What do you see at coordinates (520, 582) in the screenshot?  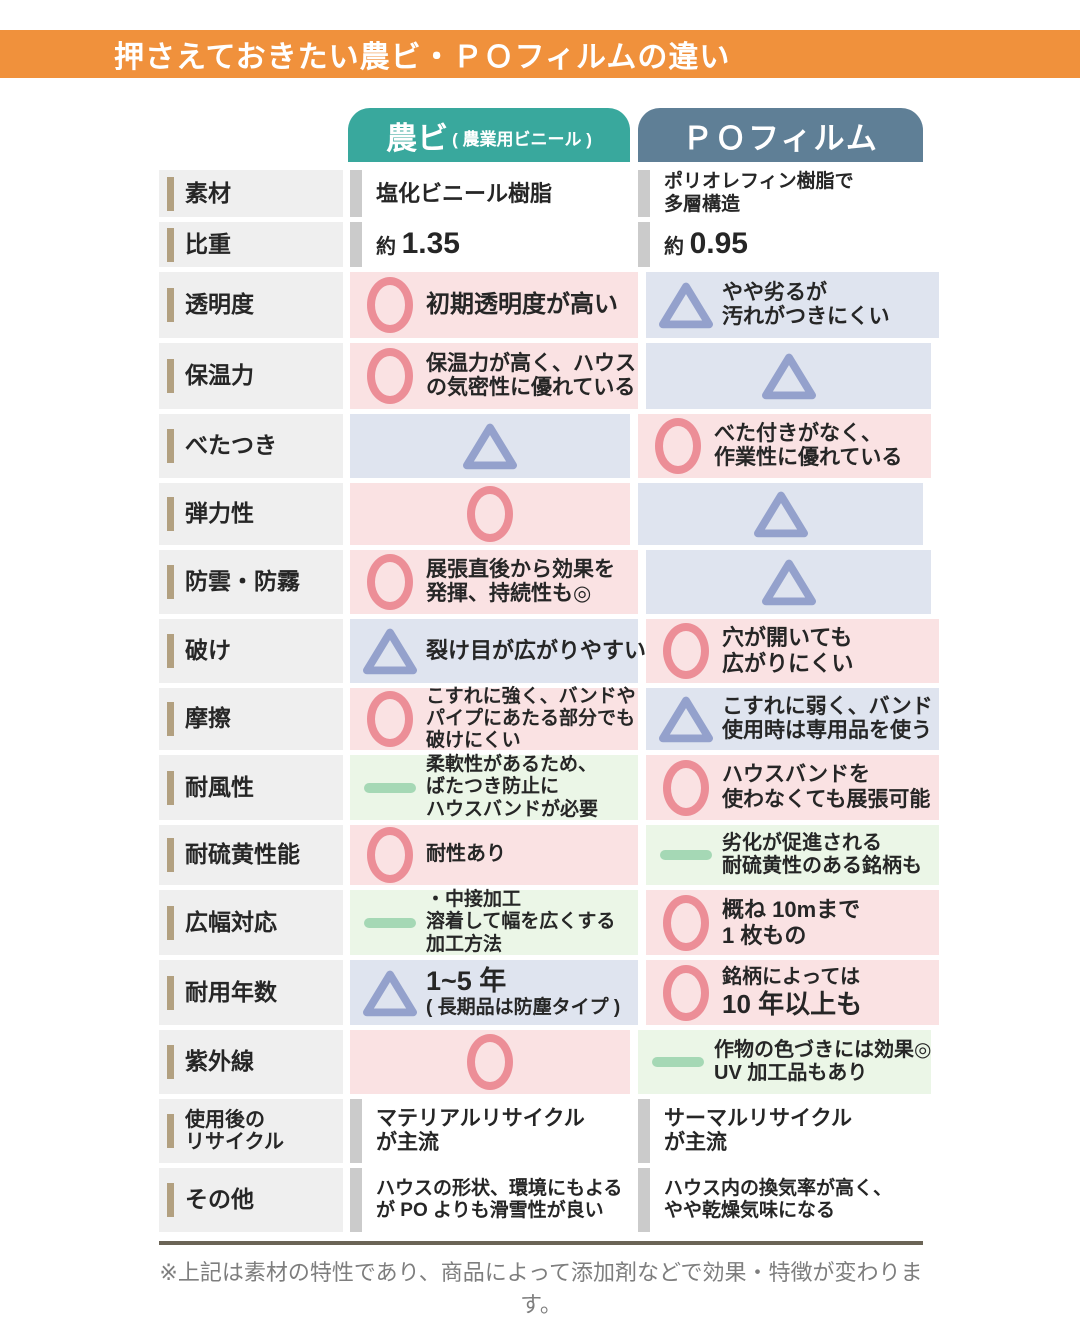 I see `cell-text: 展張直後から効果を 発揮、持続性も◎` at bounding box center [520, 582].